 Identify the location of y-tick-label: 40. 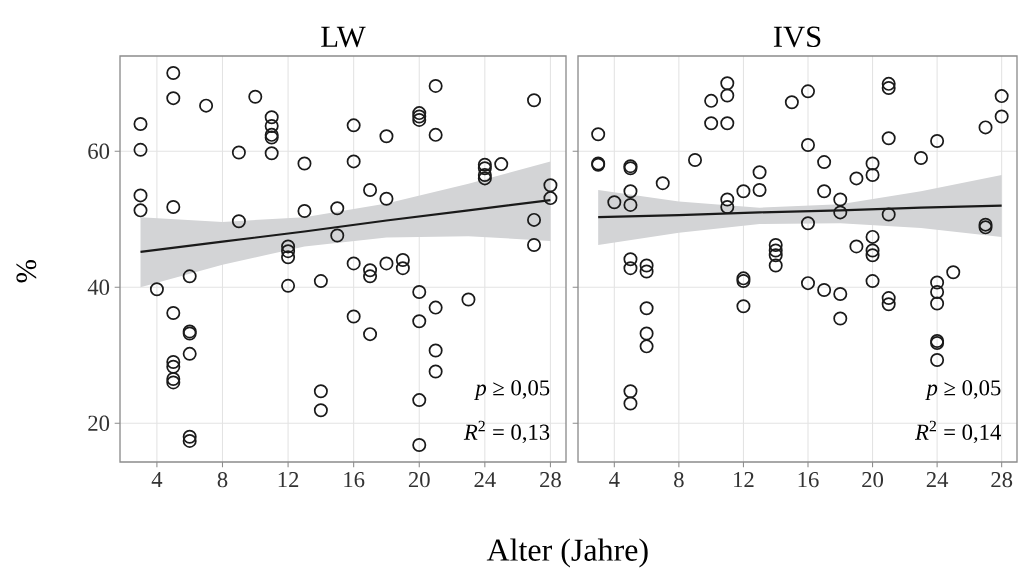
(98, 287).